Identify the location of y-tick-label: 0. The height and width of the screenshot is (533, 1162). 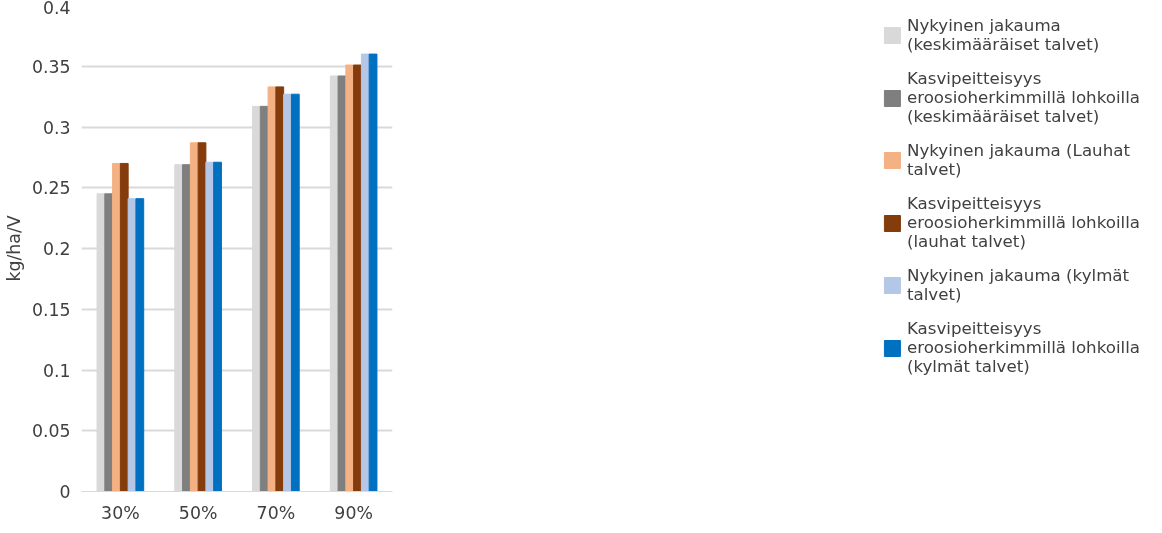
(65, 492).